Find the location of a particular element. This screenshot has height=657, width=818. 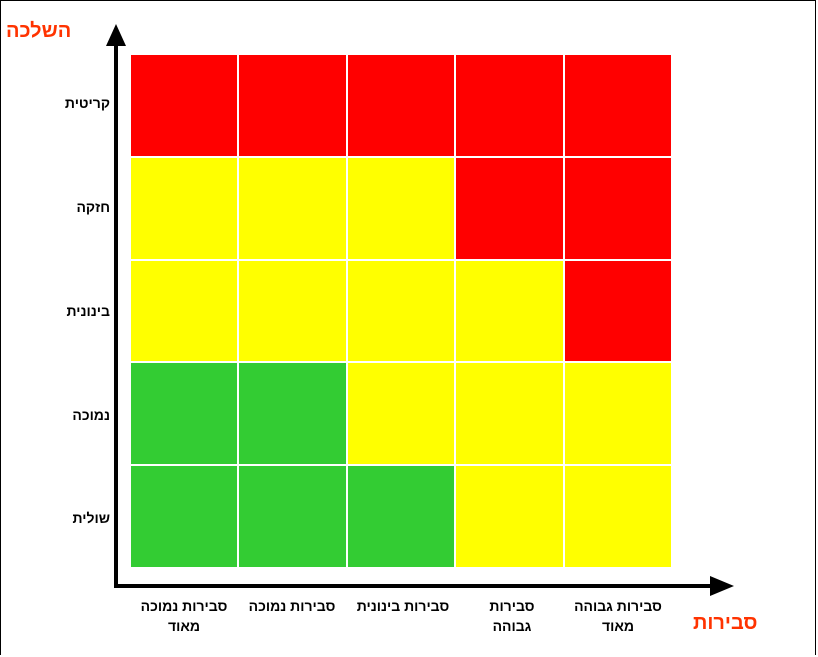

y-axis-arrowhead is located at coordinates (116, 35).